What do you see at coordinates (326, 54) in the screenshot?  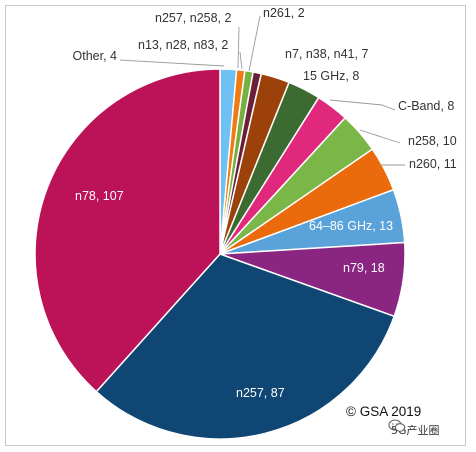 I see `slice-label-4: n7, n38, n41, 7` at bounding box center [326, 54].